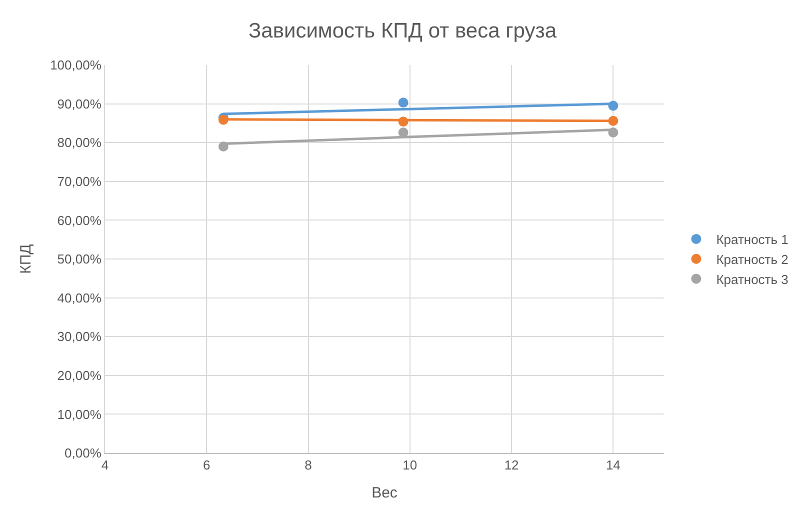 Image resolution: width=805 pixels, height=511 pixels. I want to click on y-tick-label: 90,00%, so click(79, 104).